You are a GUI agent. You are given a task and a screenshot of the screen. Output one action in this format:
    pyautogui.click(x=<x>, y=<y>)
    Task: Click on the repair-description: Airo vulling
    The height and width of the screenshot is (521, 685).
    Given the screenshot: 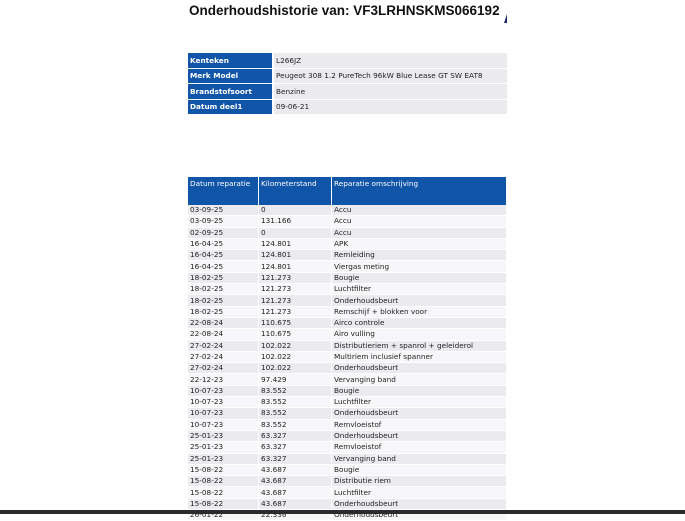 What is the action you would take?
    pyautogui.click(x=419, y=334)
    